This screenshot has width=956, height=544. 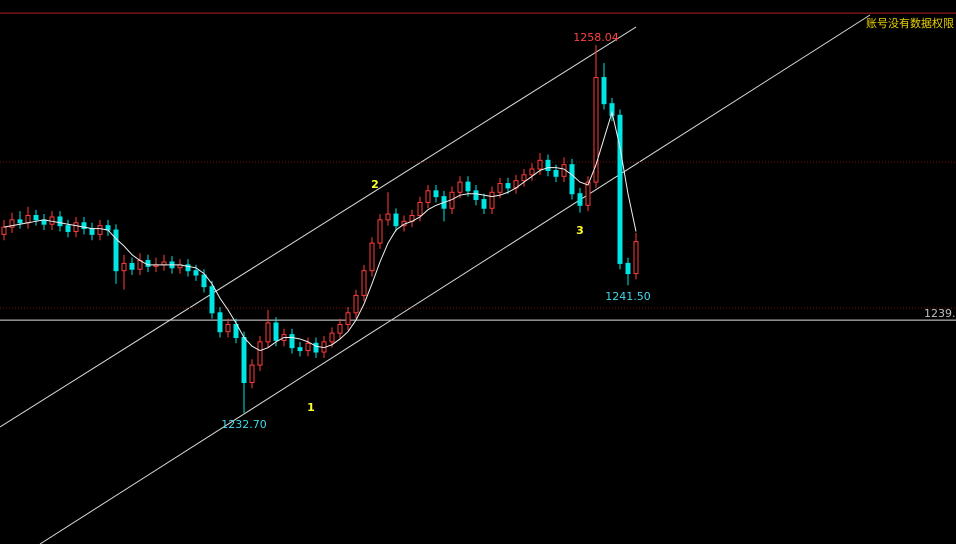 I want to click on notice: 账号没有数据权限, so click(x=910, y=23).